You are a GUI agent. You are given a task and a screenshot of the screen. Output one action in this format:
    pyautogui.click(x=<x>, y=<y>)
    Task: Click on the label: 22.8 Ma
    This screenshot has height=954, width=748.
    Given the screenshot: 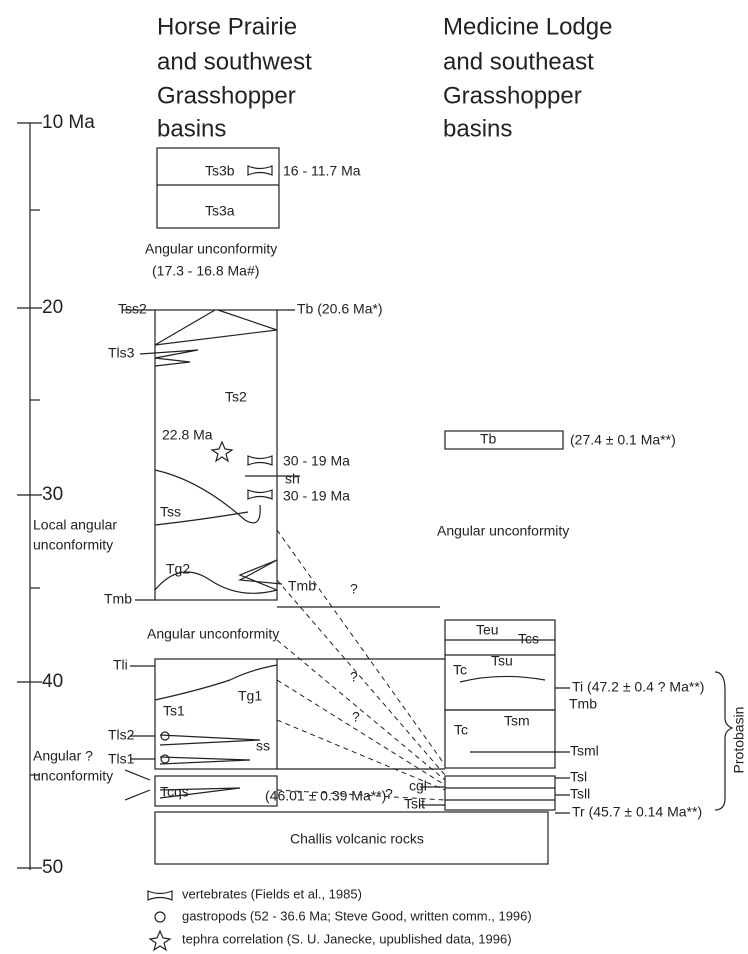 What is the action you would take?
    pyautogui.click(x=187, y=435)
    